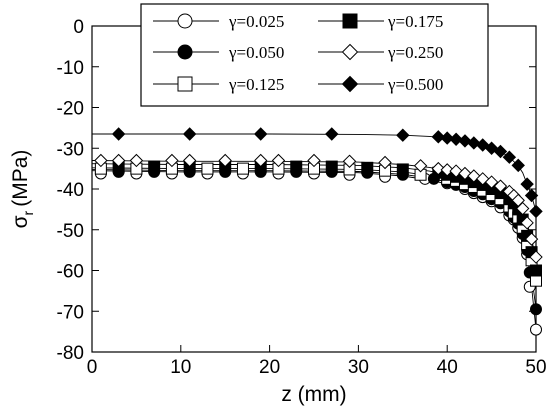 This screenshot has width=550, height=419. I want to click on y-tick-label: -70, so click(70, 312).